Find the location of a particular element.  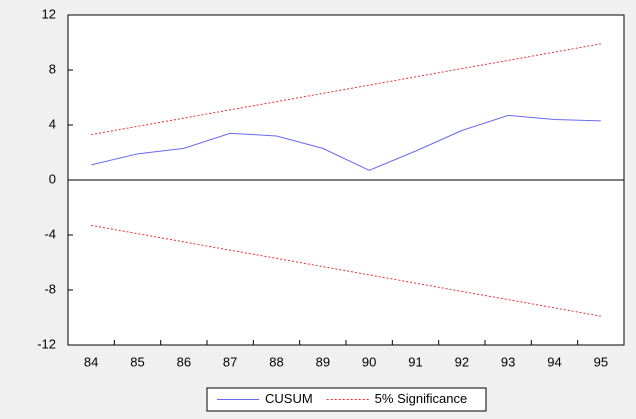

x-tick-label: 88 is located at coordinates (276, 361).